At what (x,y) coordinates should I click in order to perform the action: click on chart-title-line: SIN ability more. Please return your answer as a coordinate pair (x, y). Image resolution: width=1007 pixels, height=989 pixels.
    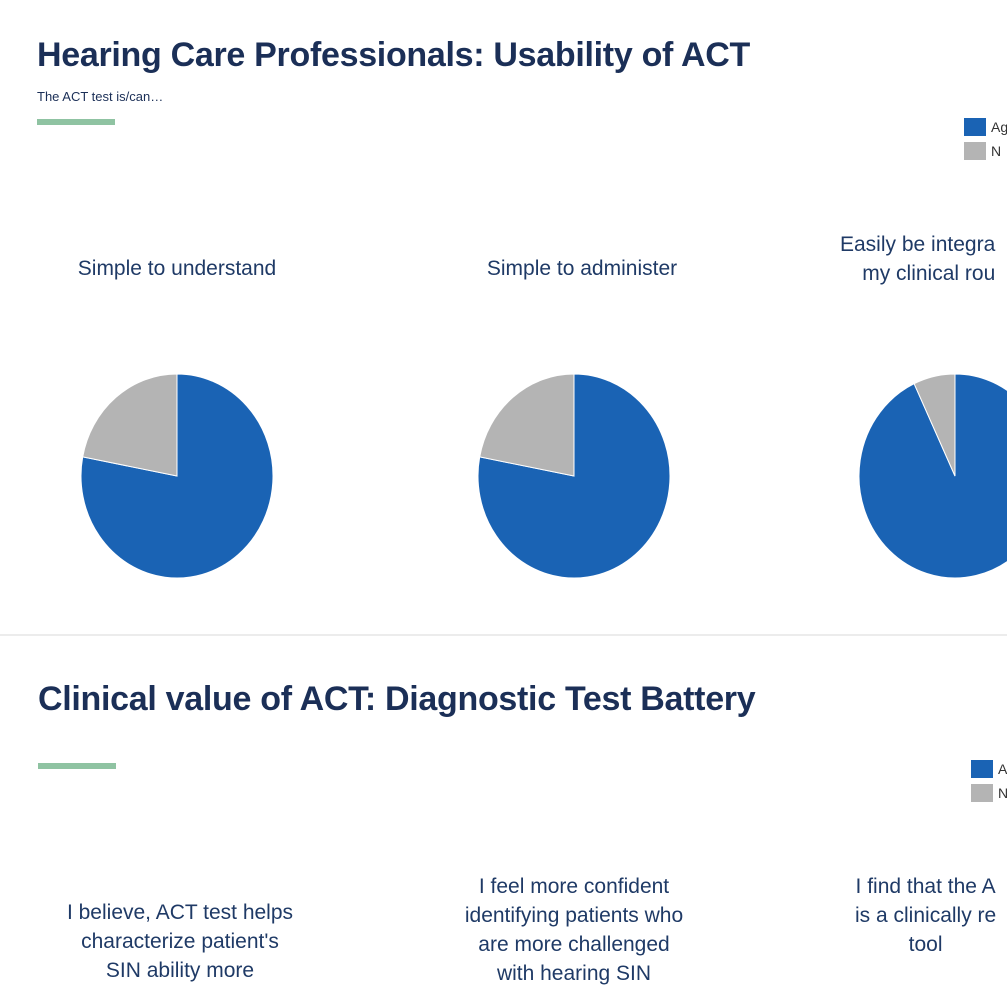
    Looking at the image, I should click on (180, 970).